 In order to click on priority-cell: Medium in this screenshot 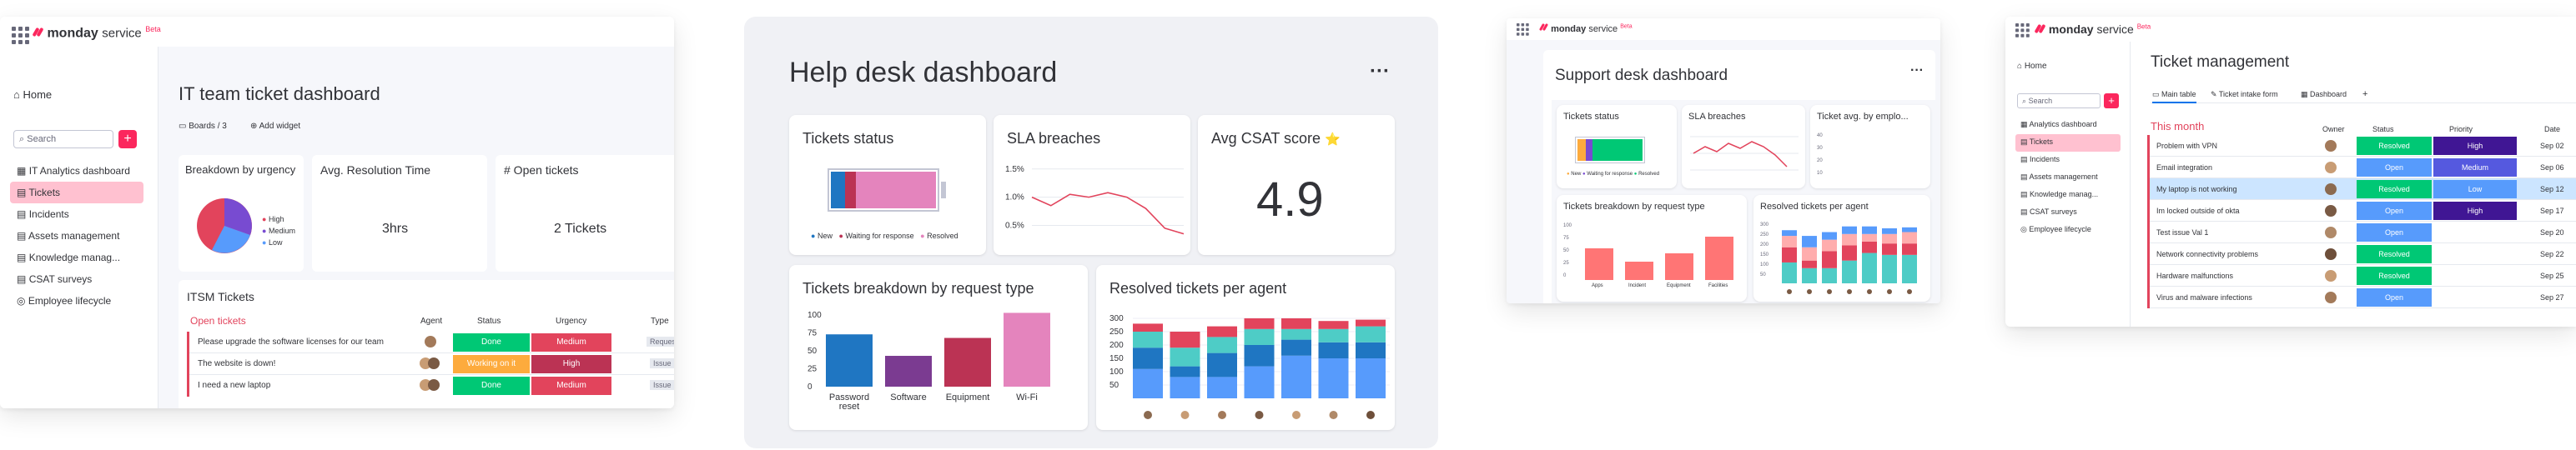, I will do `click(2475, 167)`.